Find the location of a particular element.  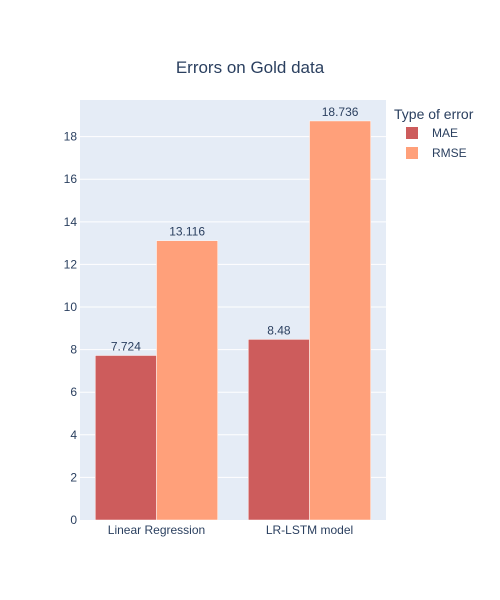

y-tick-label: 4 is located at coordinates (73, 435).